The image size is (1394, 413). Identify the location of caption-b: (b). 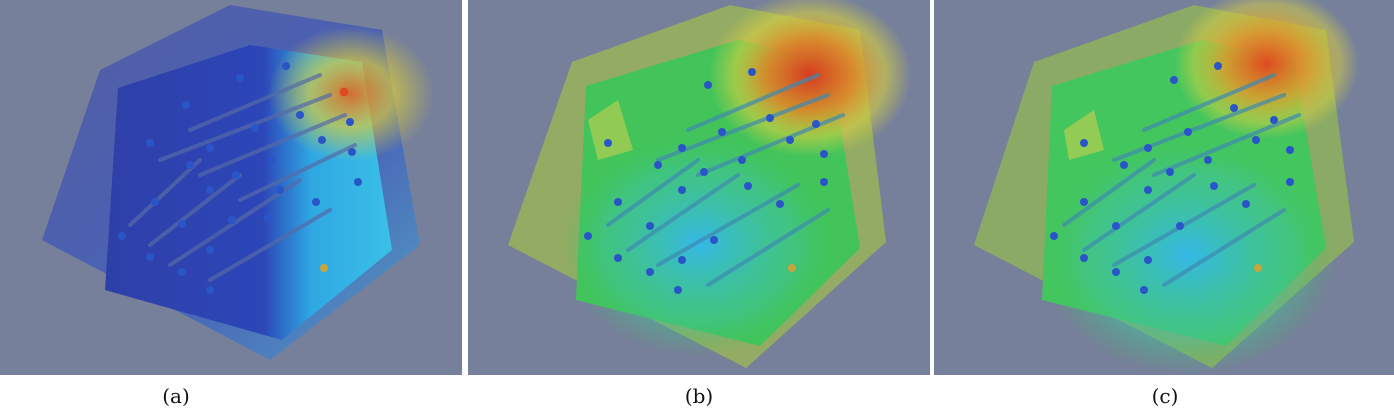
(699, 396).